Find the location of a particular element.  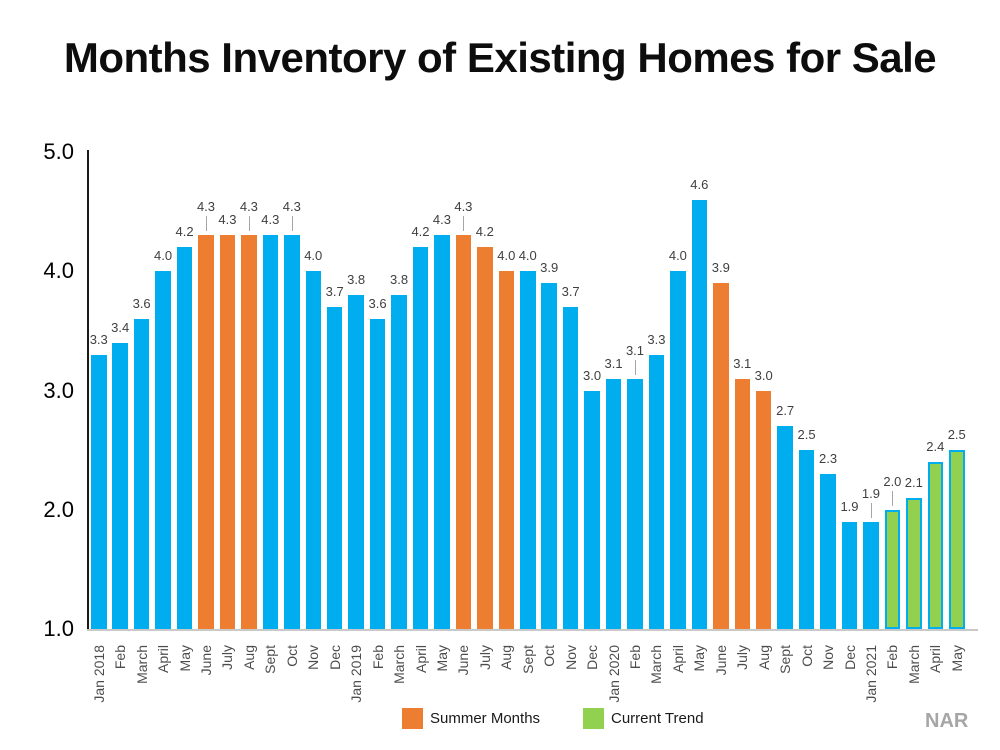

bar-july-2019 is located at coordinates (485, 438).